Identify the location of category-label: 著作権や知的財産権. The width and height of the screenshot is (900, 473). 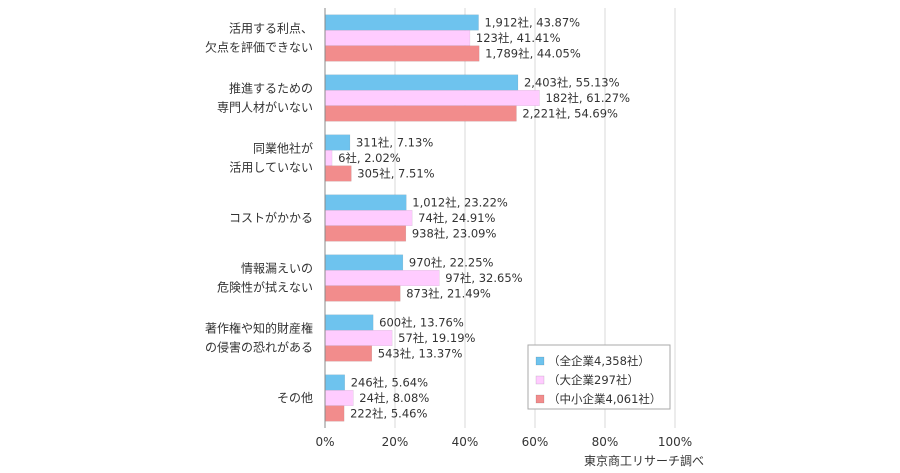
(259, 328).